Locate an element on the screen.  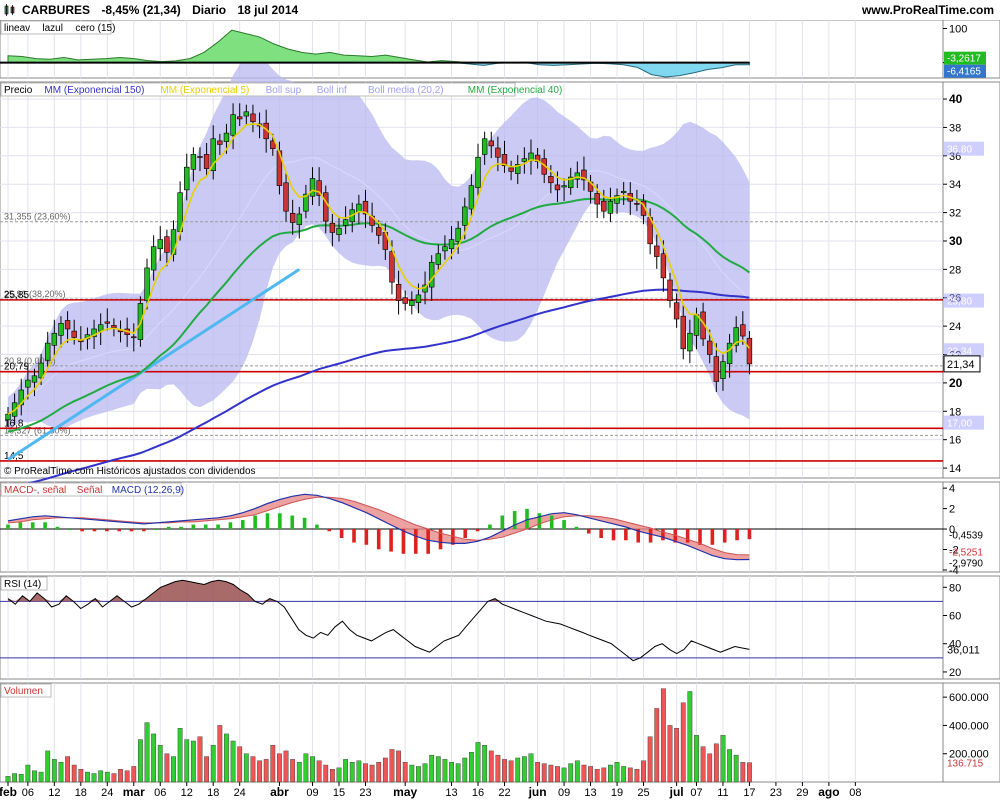
axis-rsi is located at coordinates (971, 627).